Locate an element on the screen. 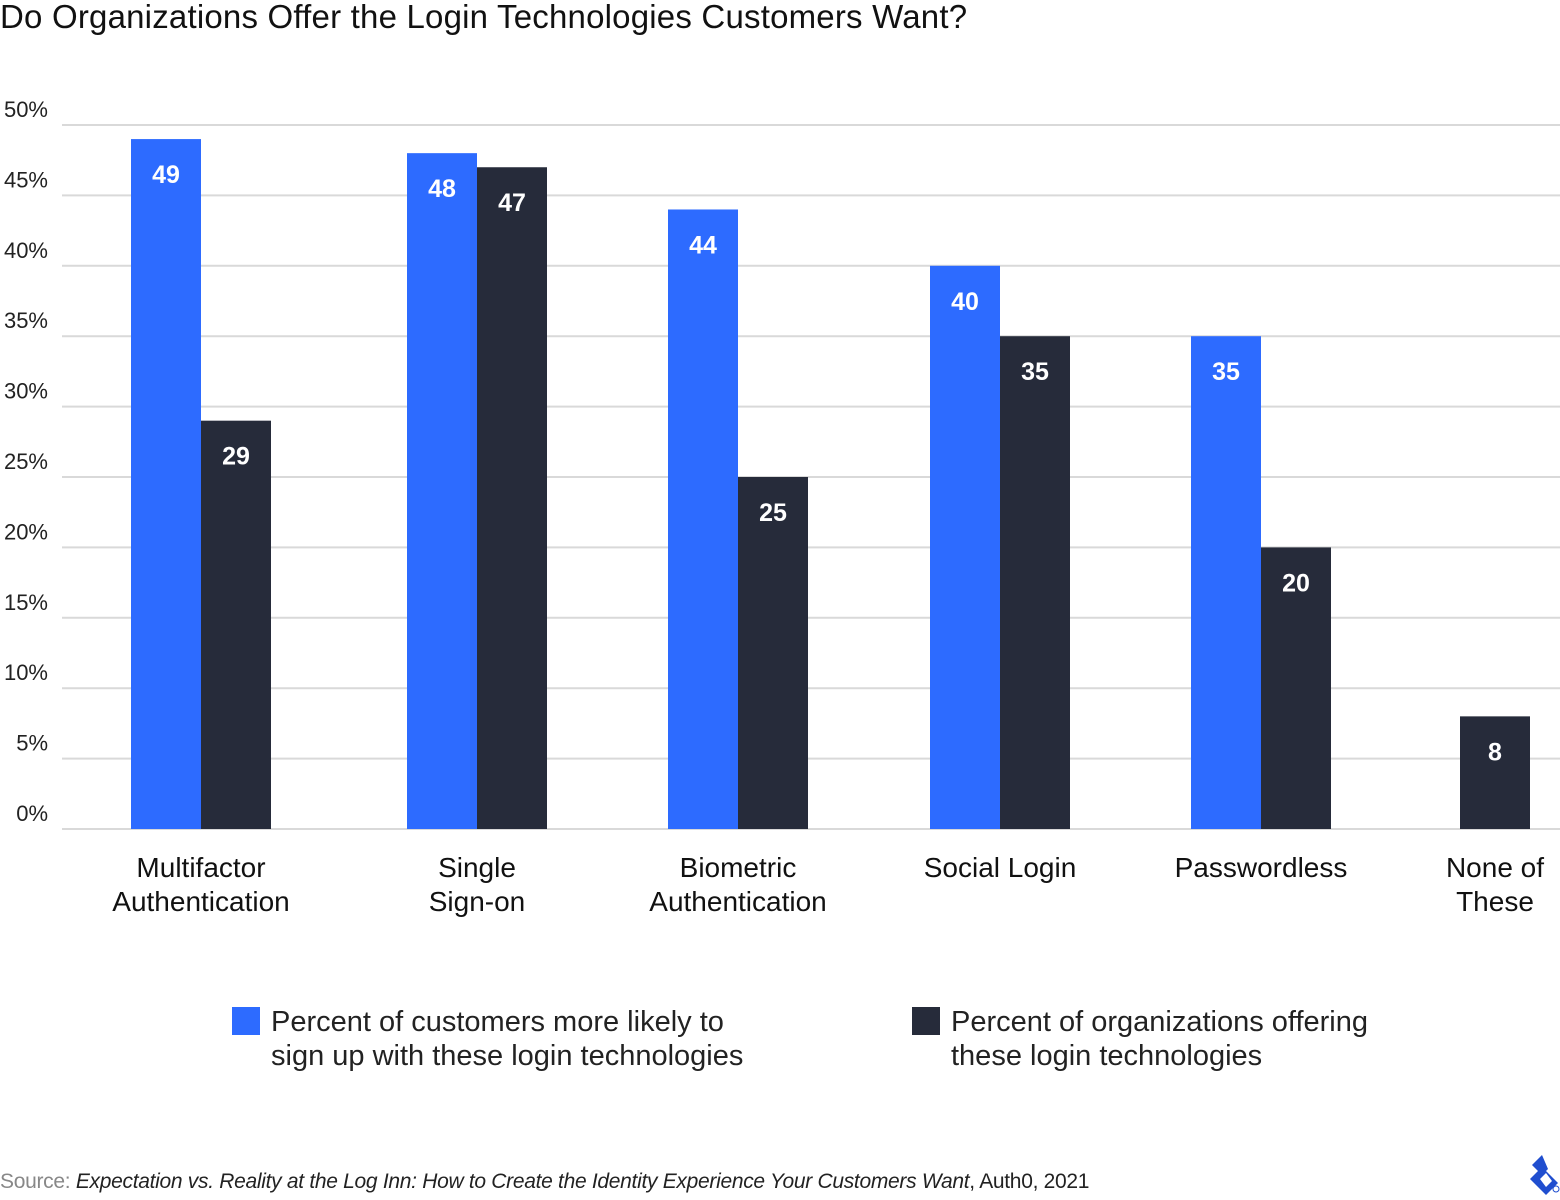 This screenshot has height=1200, width=1560. y-tick-label: 45% is located at coordinates (26, 179).